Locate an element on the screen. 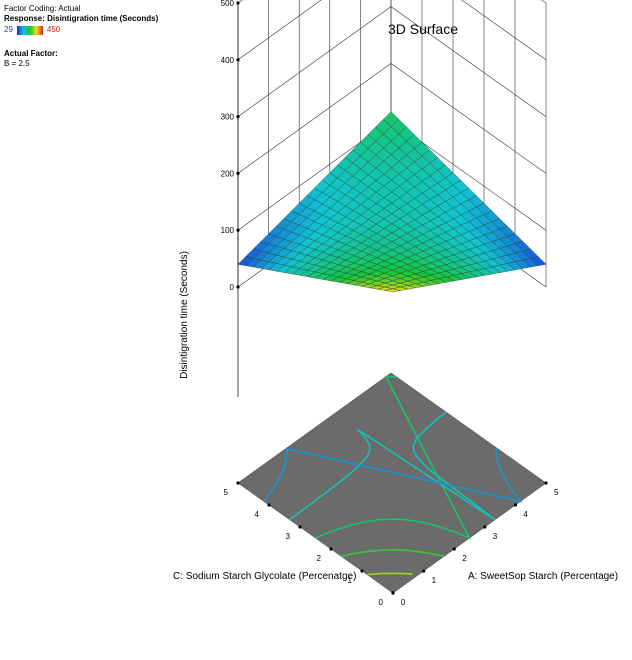 Image resolution: width=632 pixels, height=660 pixels. x-tick-label: 2 is located at coordinates (464, 558).